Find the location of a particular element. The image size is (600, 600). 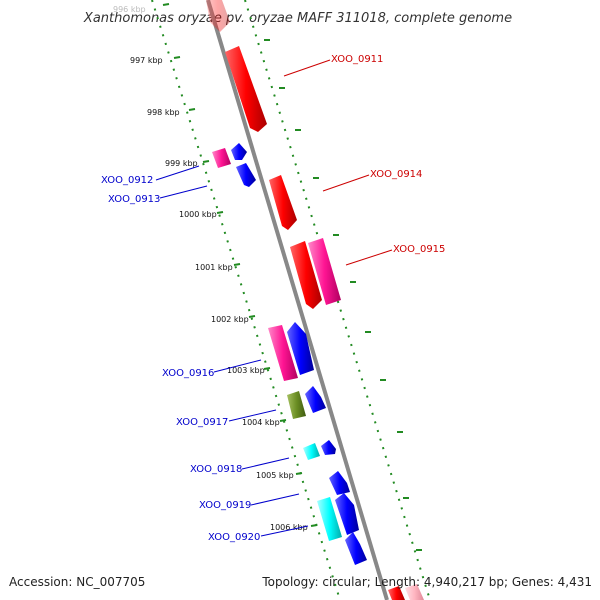

gene-feature-magenta-small is located at coordinates (221, 158).